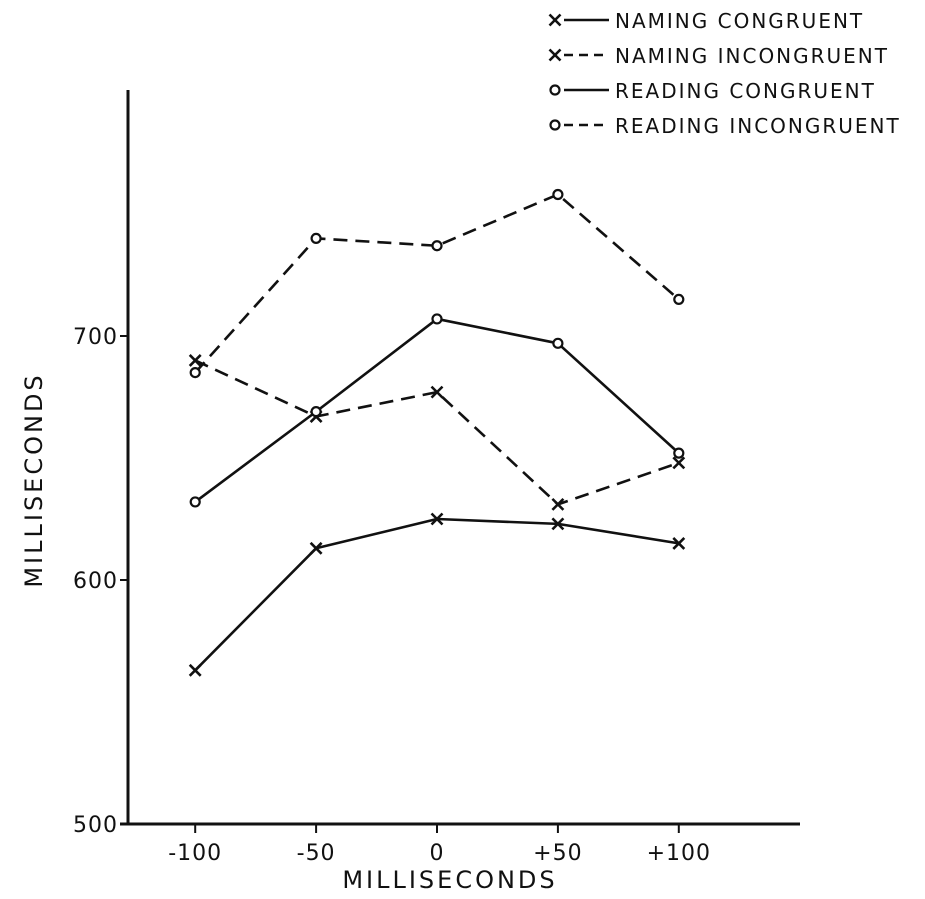 Image resolution: width=925 pixels, height=899 pixels. Describe the element at coordinates (758, 126) in the screenshot. I see `legend-label: READING INCONGRUENT` at that location.